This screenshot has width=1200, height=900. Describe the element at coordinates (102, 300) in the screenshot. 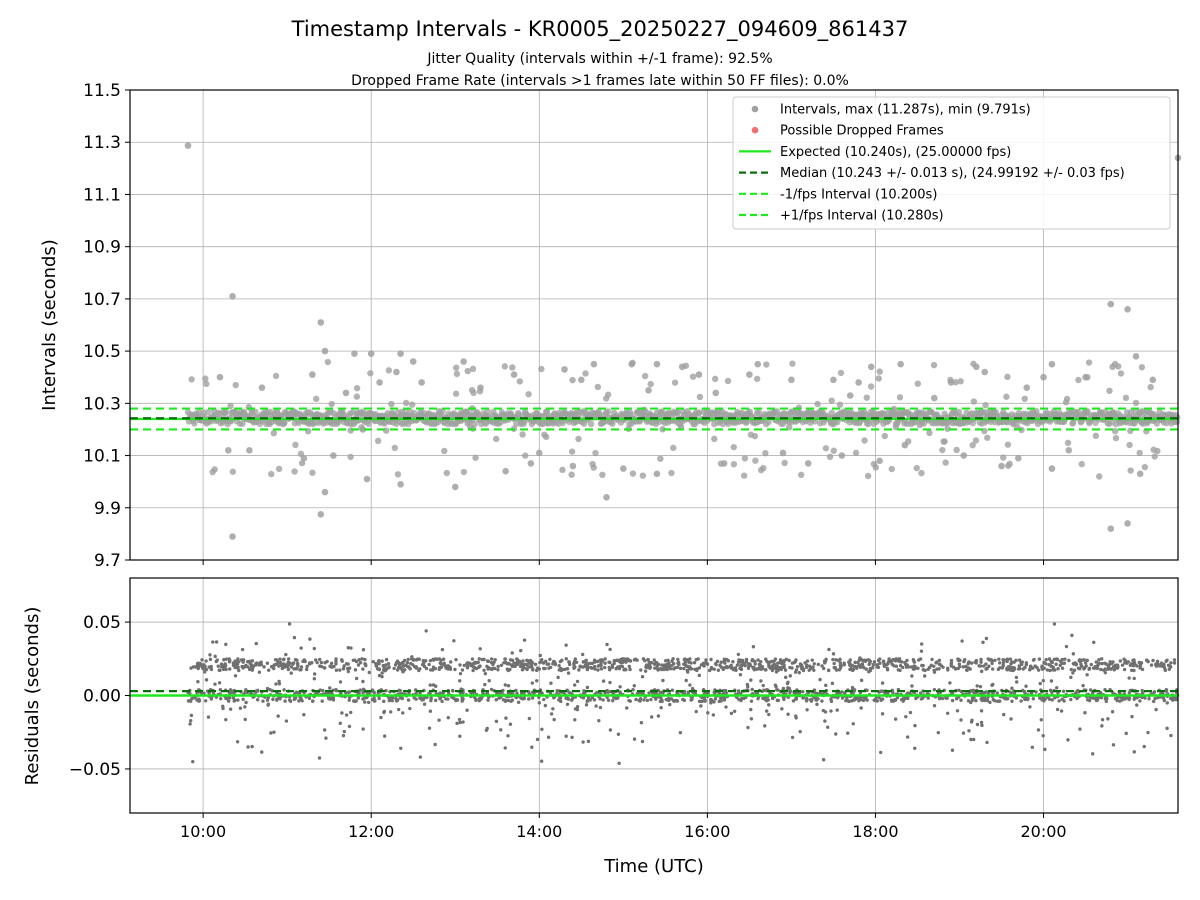

I see `y-tick-label: 10.7` at that location.